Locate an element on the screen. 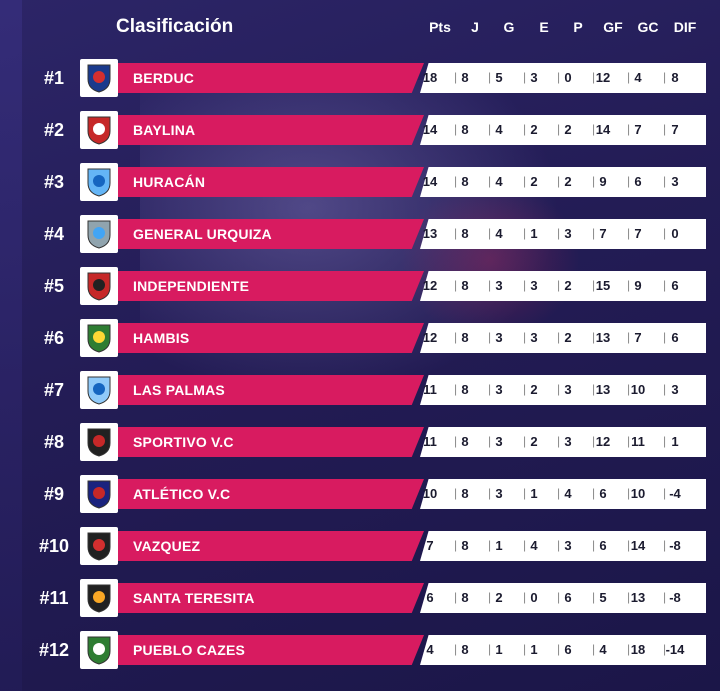 Image resolution: width=720 pixels, height=691 pixels. column-header-g: G is located at coordinates (509, 27).